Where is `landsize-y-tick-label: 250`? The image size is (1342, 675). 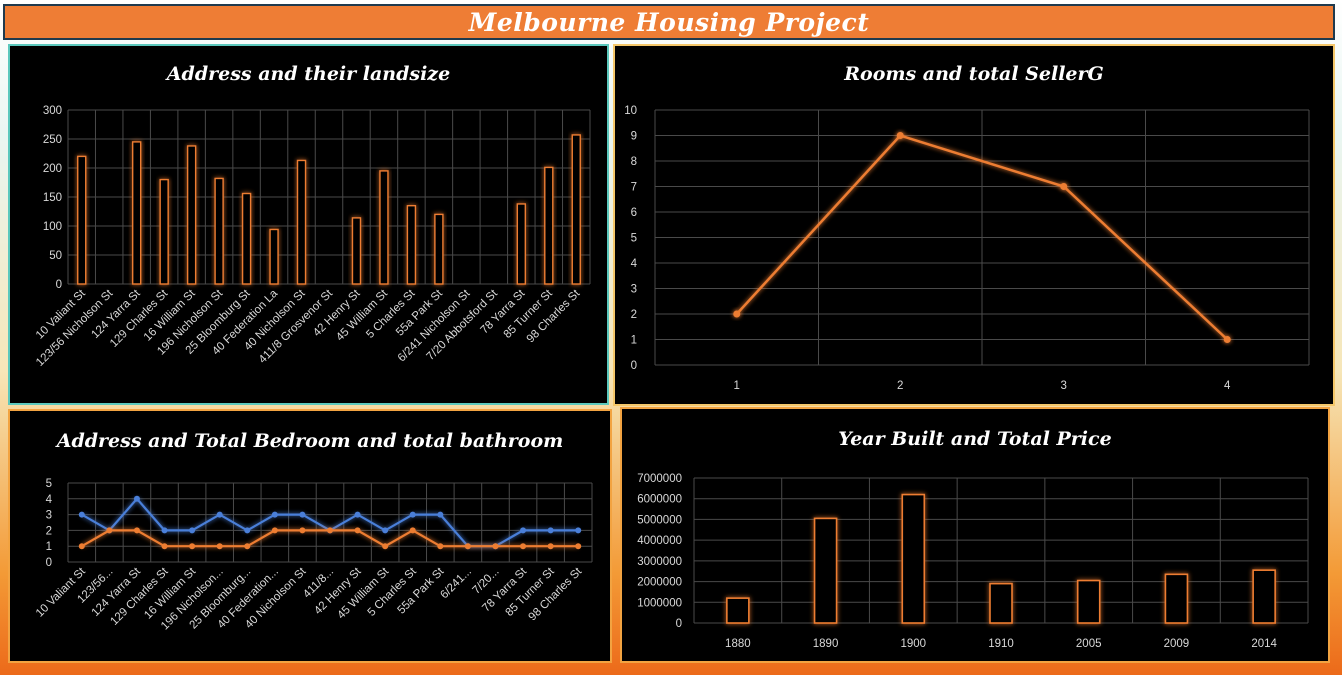
landsize-y-tick-label: 250 is located at coordinates (52, 140).